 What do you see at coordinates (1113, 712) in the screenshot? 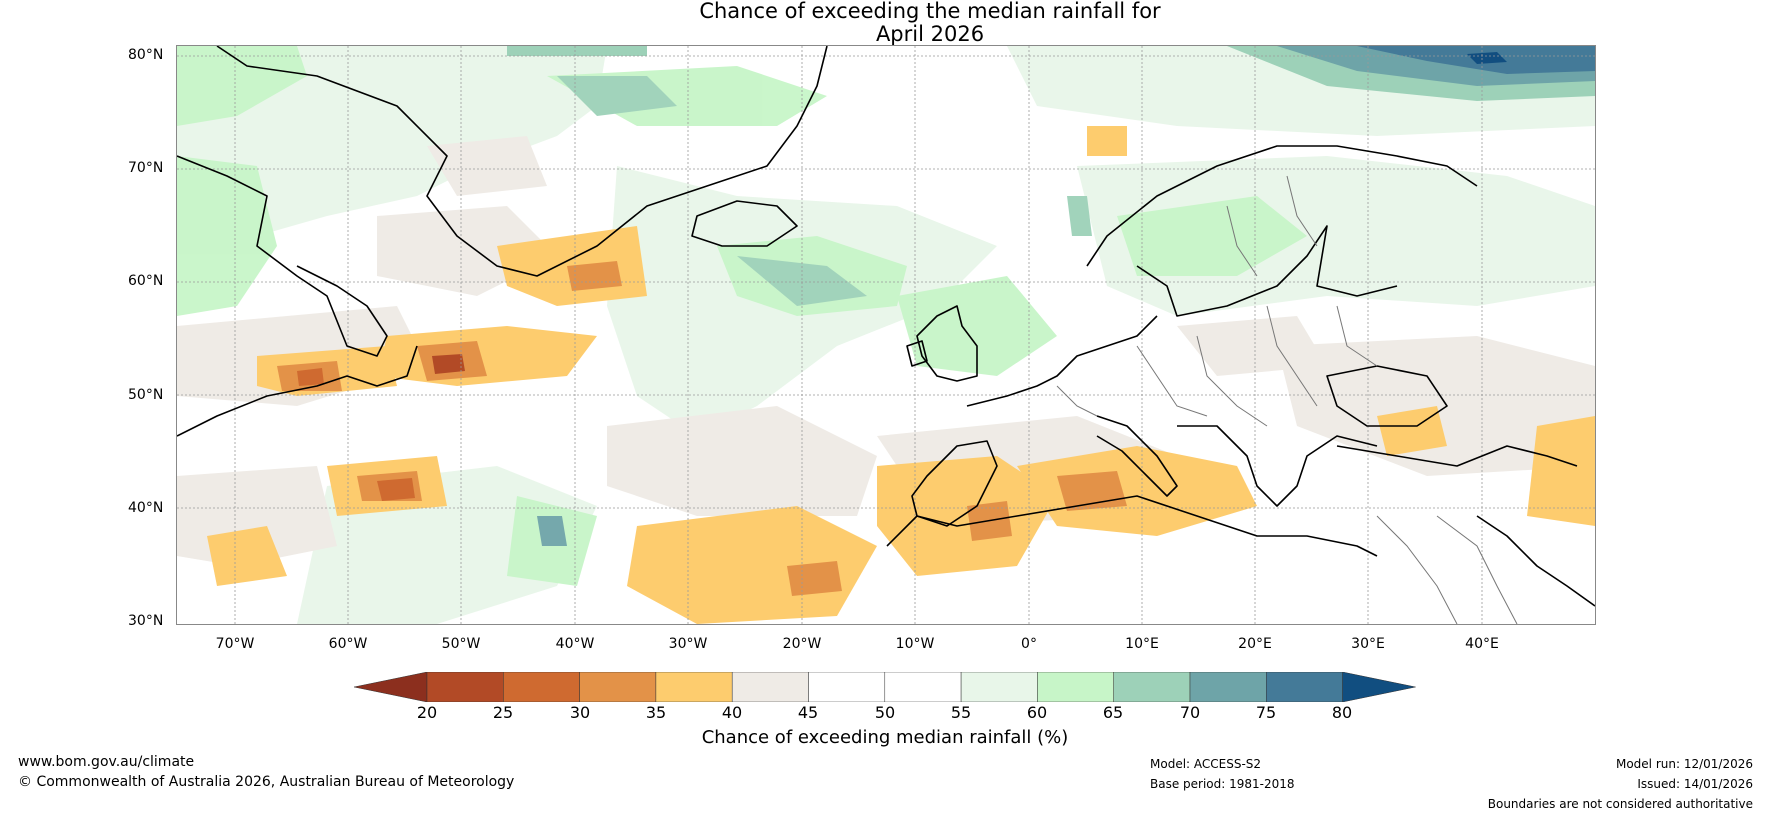
I see `colorbar-tick: 65` at bounding box center [1113, 712].